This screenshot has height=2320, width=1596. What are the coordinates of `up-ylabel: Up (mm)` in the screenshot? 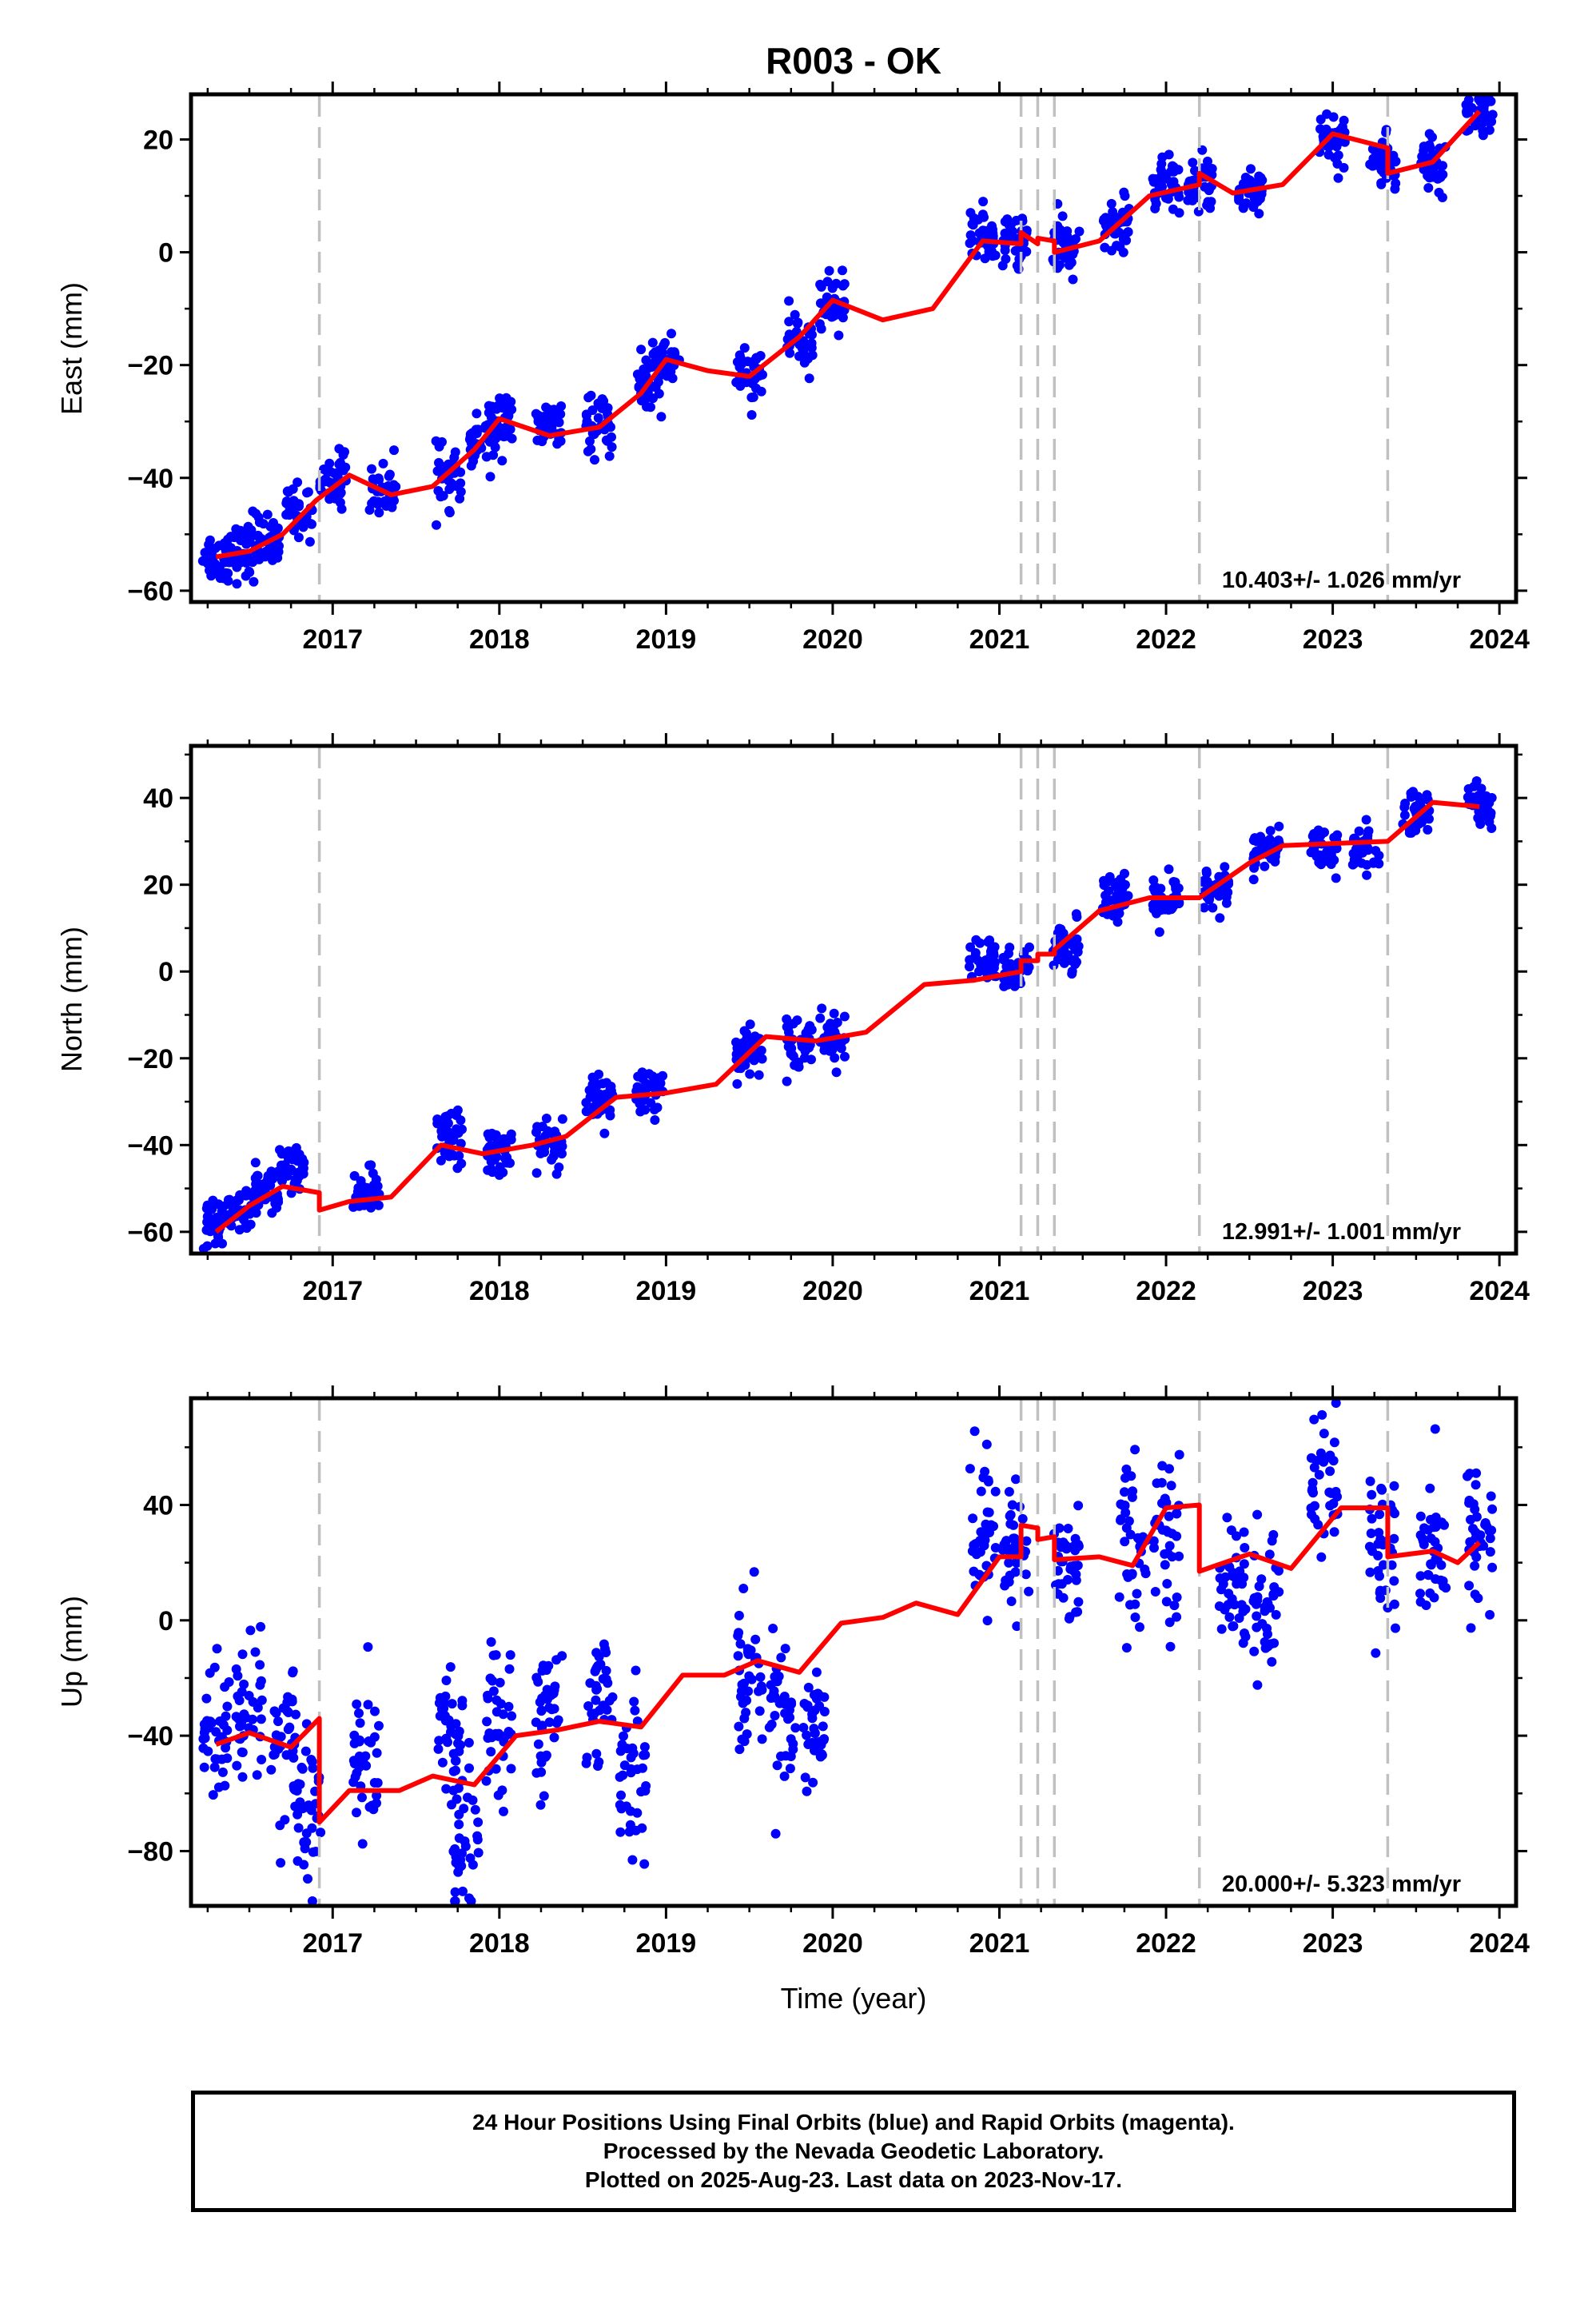 It's located at (71, 1652).